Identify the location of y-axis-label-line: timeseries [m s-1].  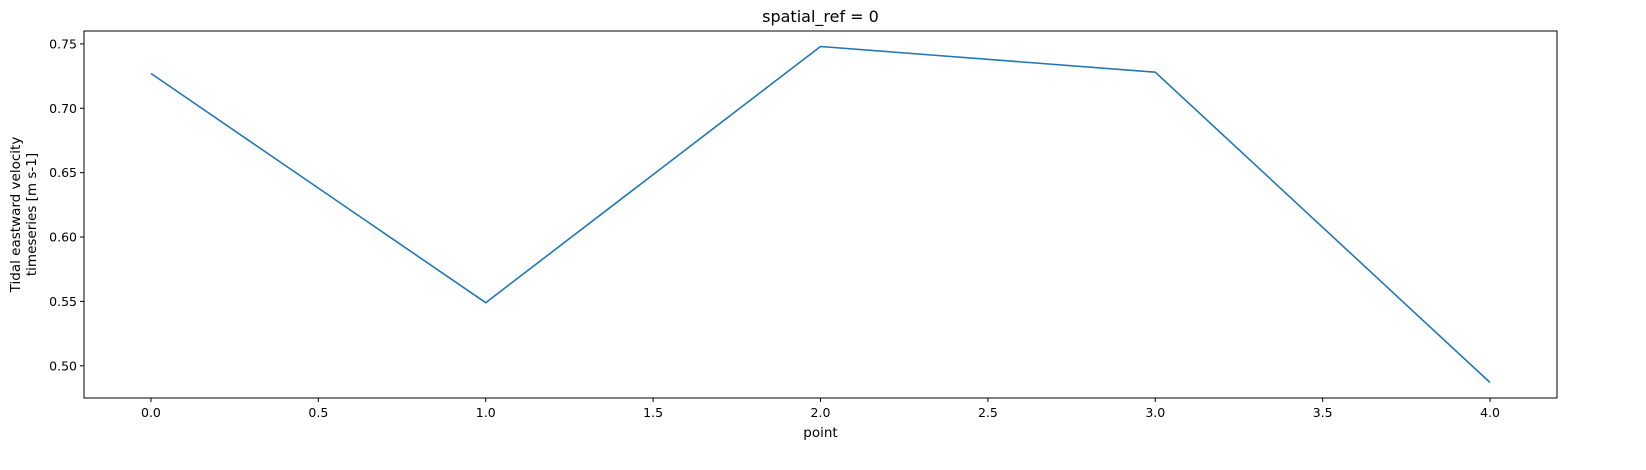
(32, 214).